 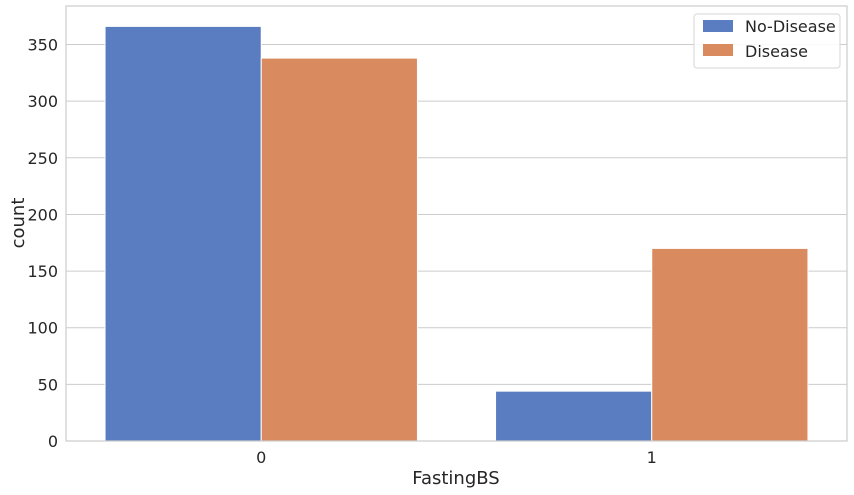 I want to click on y-tick-label: 300, so click(x=42, y=101).